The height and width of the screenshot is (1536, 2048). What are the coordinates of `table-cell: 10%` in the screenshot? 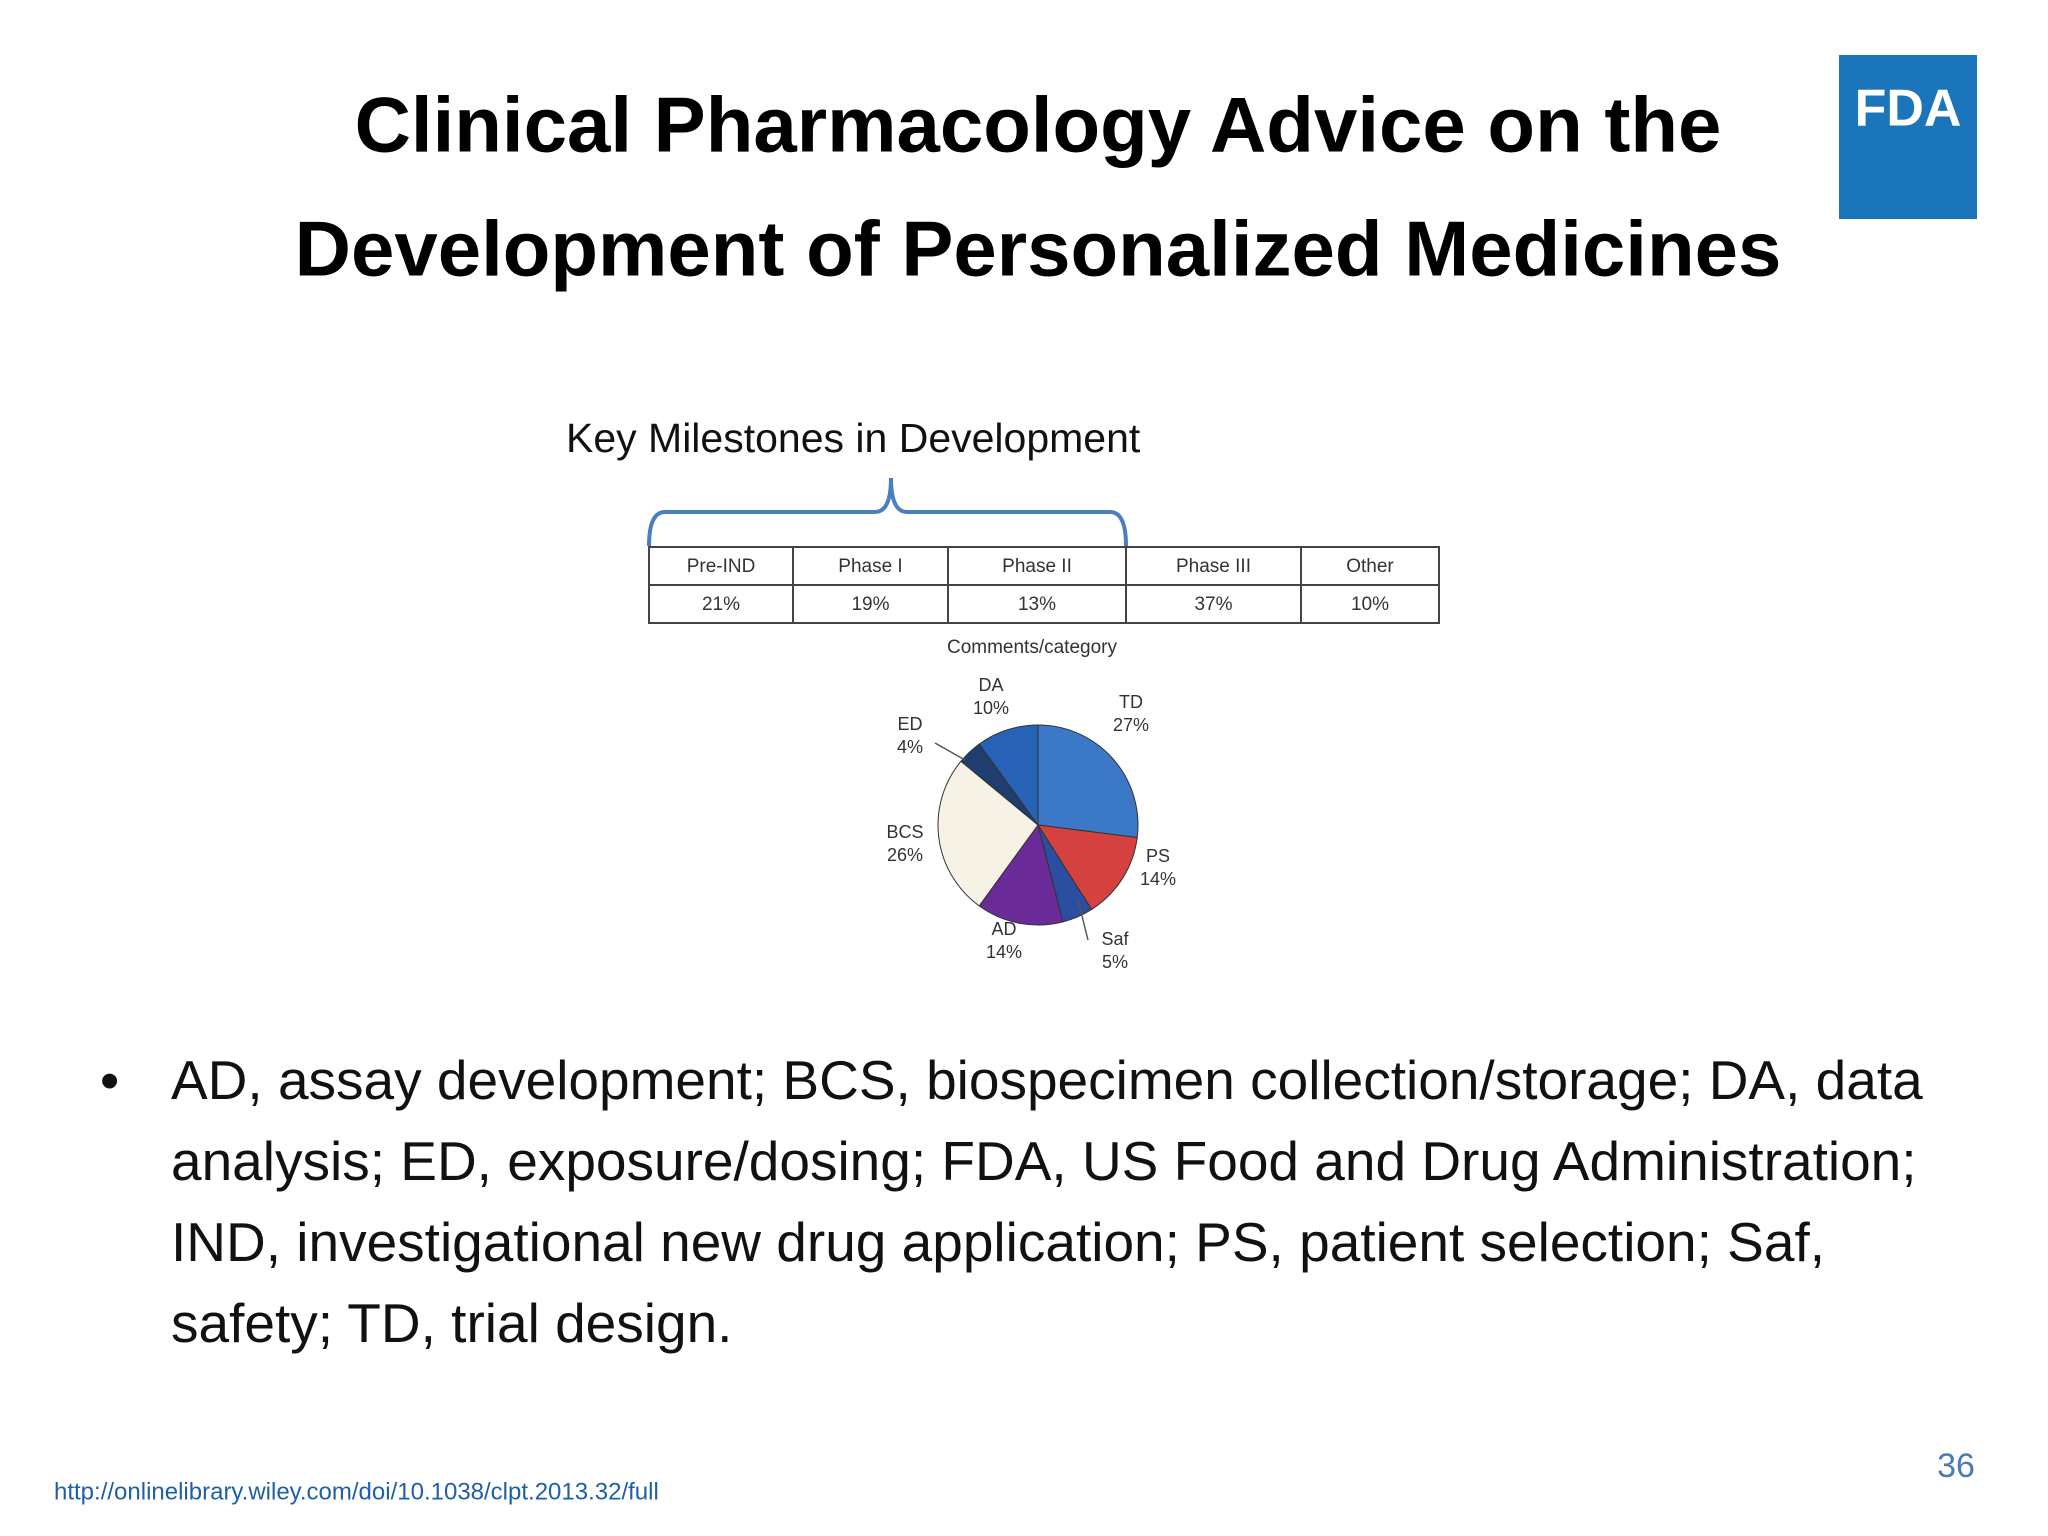 It's located at (1370, 604).